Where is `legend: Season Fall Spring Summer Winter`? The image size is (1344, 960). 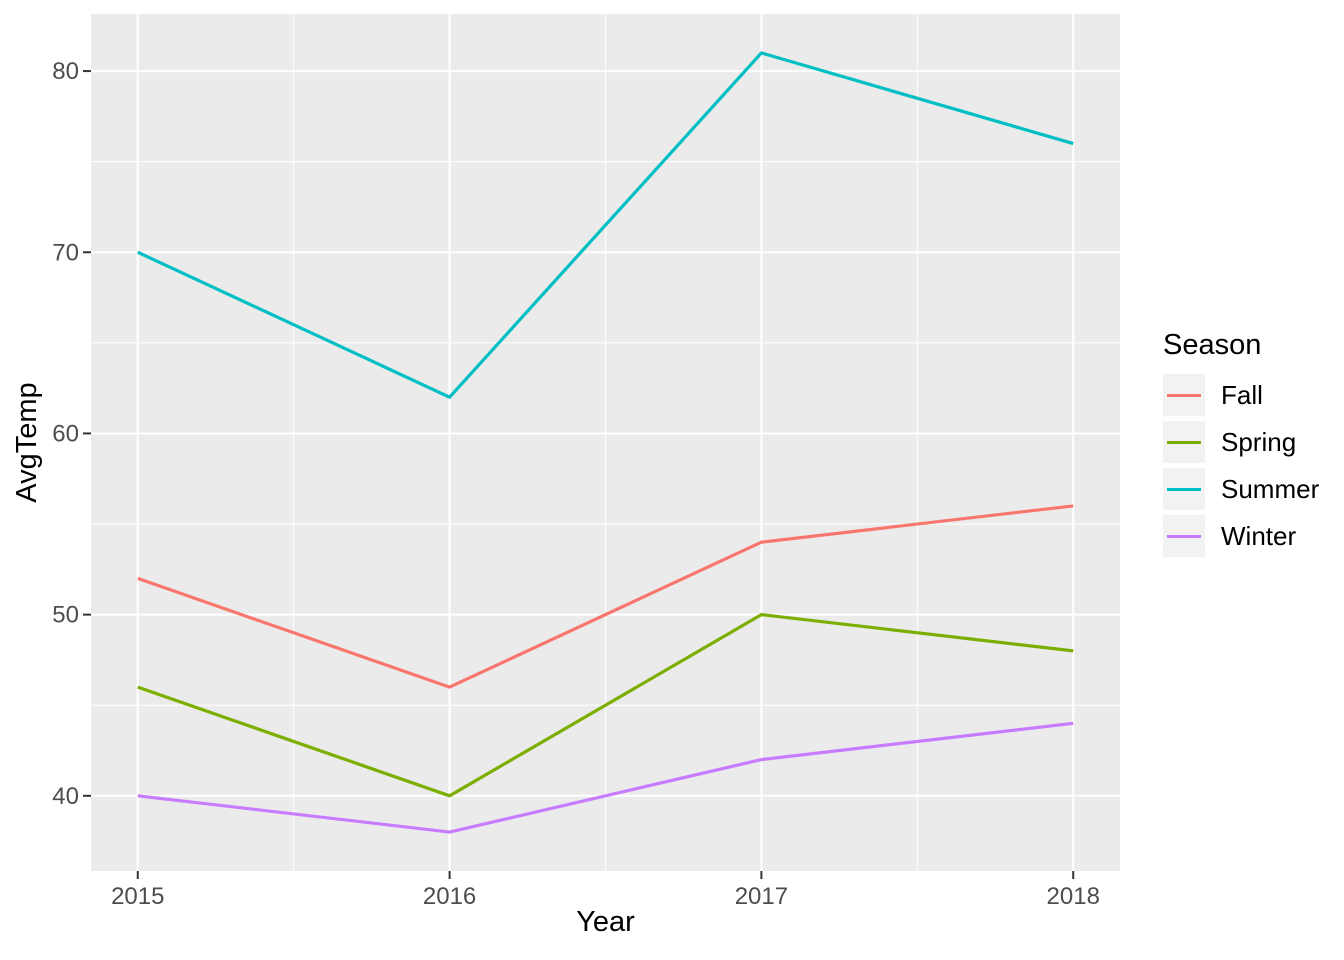 legend: Season Fall Spring Summer Winter is located at coordinates (1253, 445).